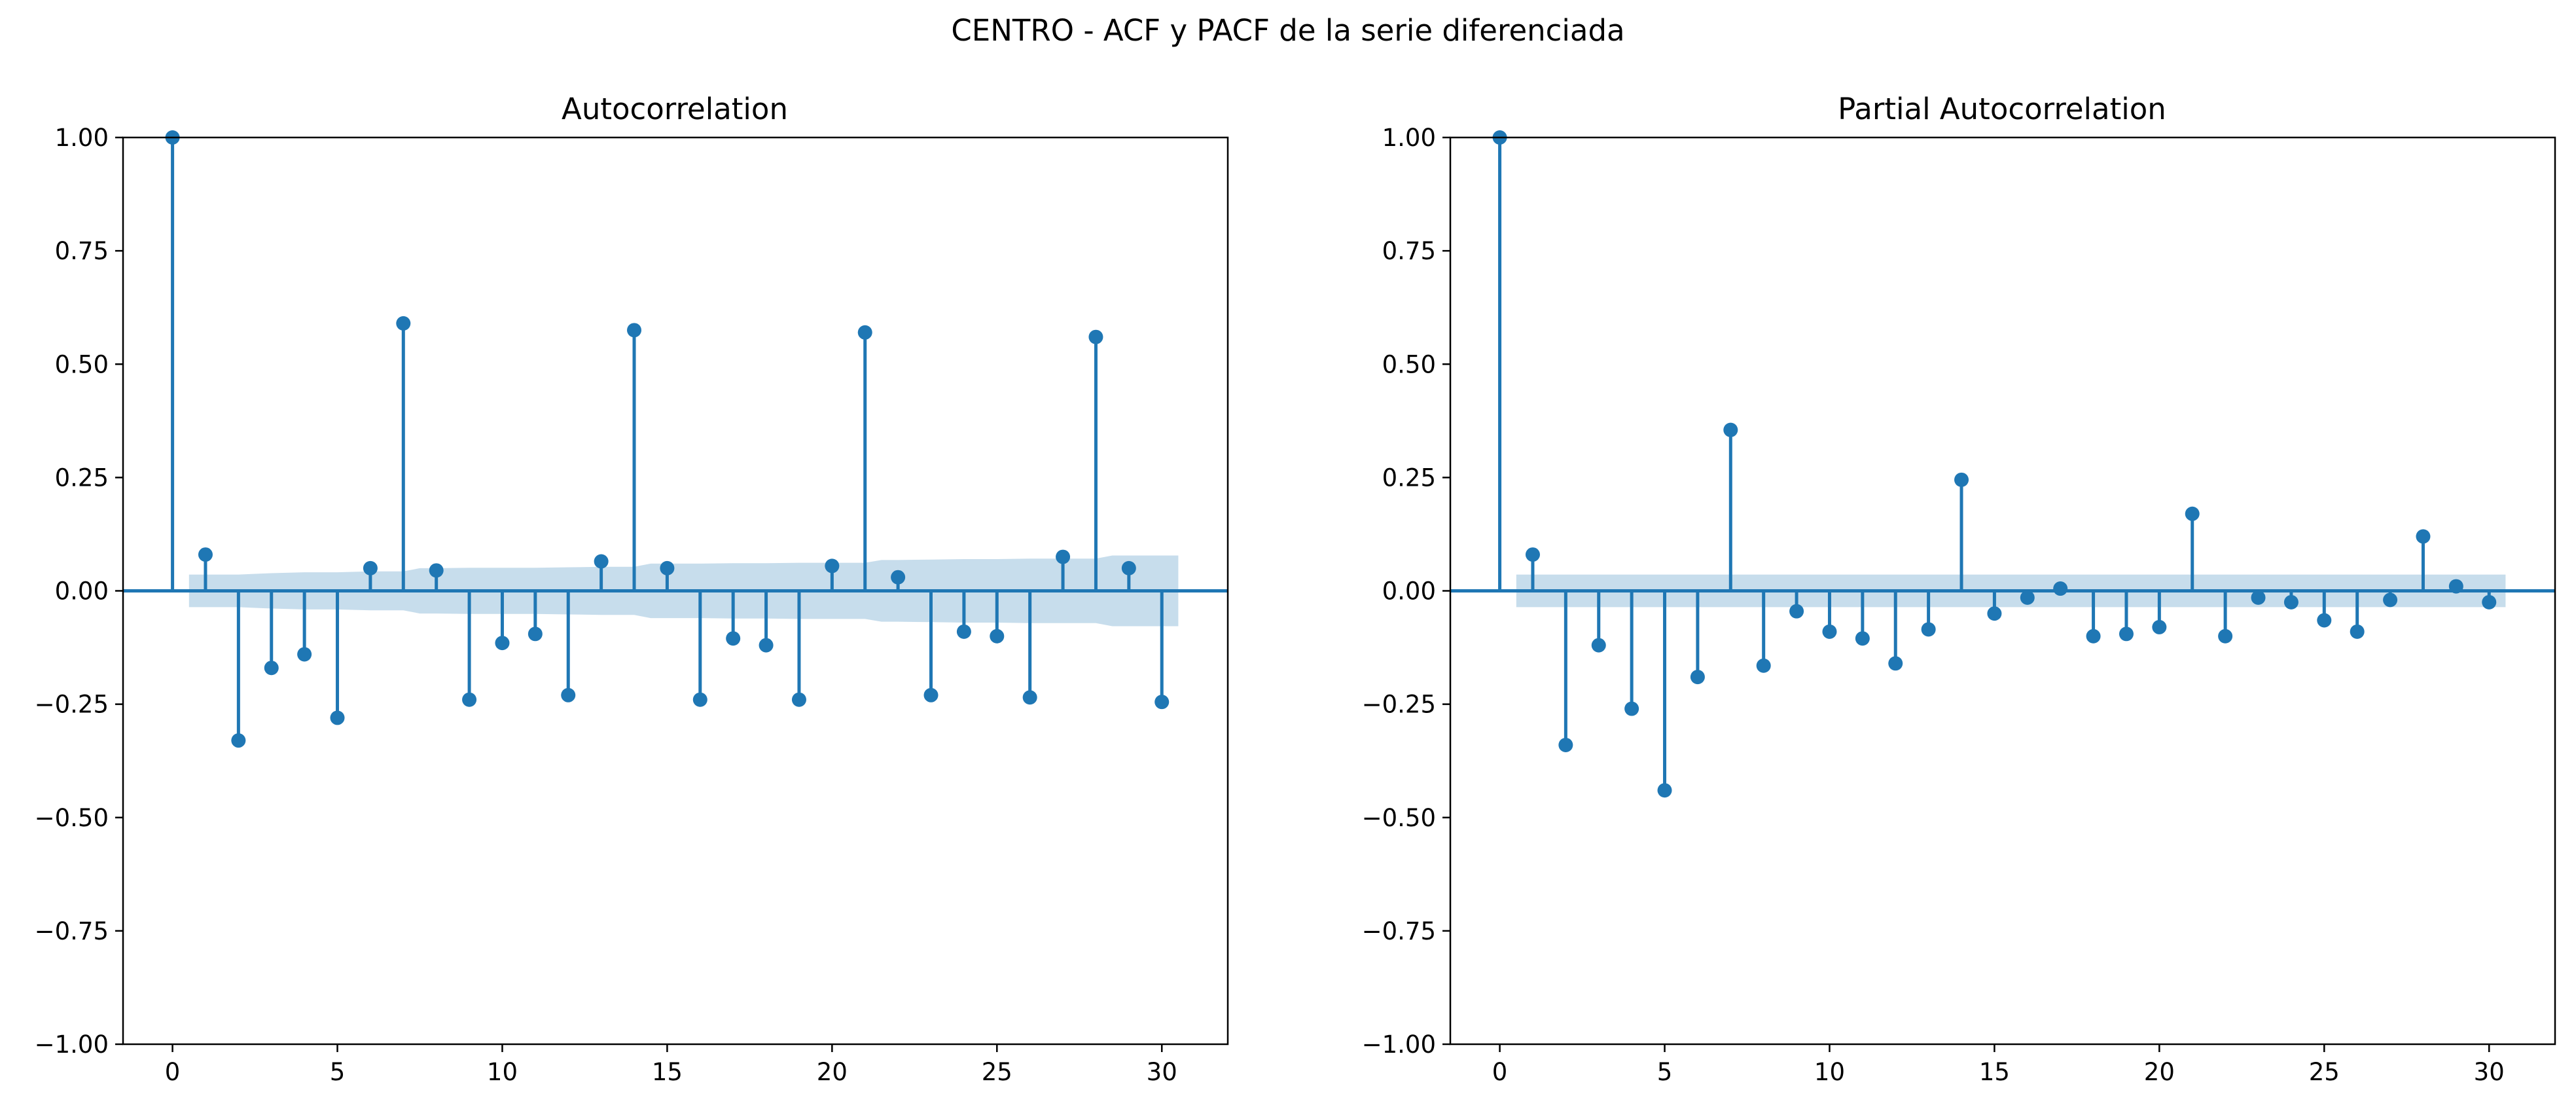  What do you see at coordinates (675, 109) in the screenshot?
I see `acf-title: Autocorrelation` at bounding box center [675, 109].